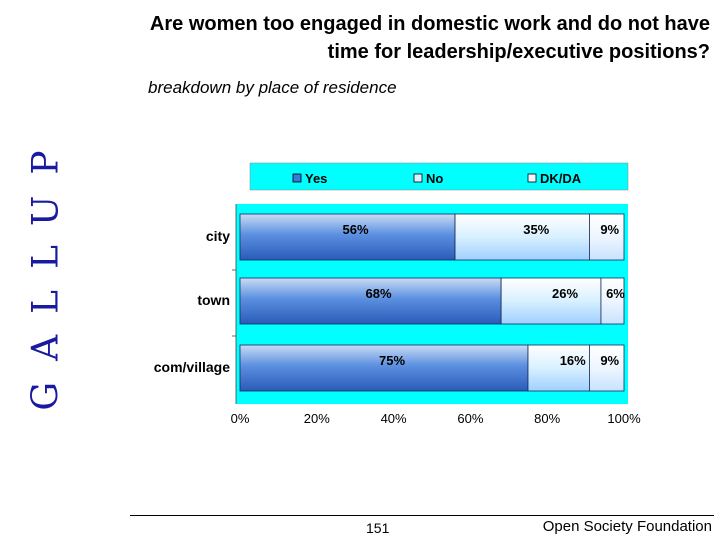 The height and width of the screenshot is (540, 720). What do you see at coordinates (434, 178) in the screenshot?
I see `legend-label: No` at bounding box center [434, 178].